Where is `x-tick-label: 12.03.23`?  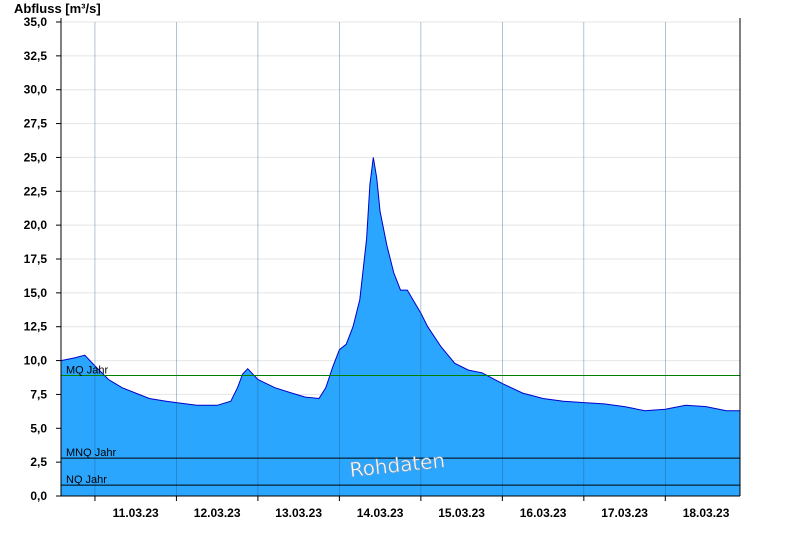
x-tick-label: 12.03.23 is located at coordinates (217, 513).